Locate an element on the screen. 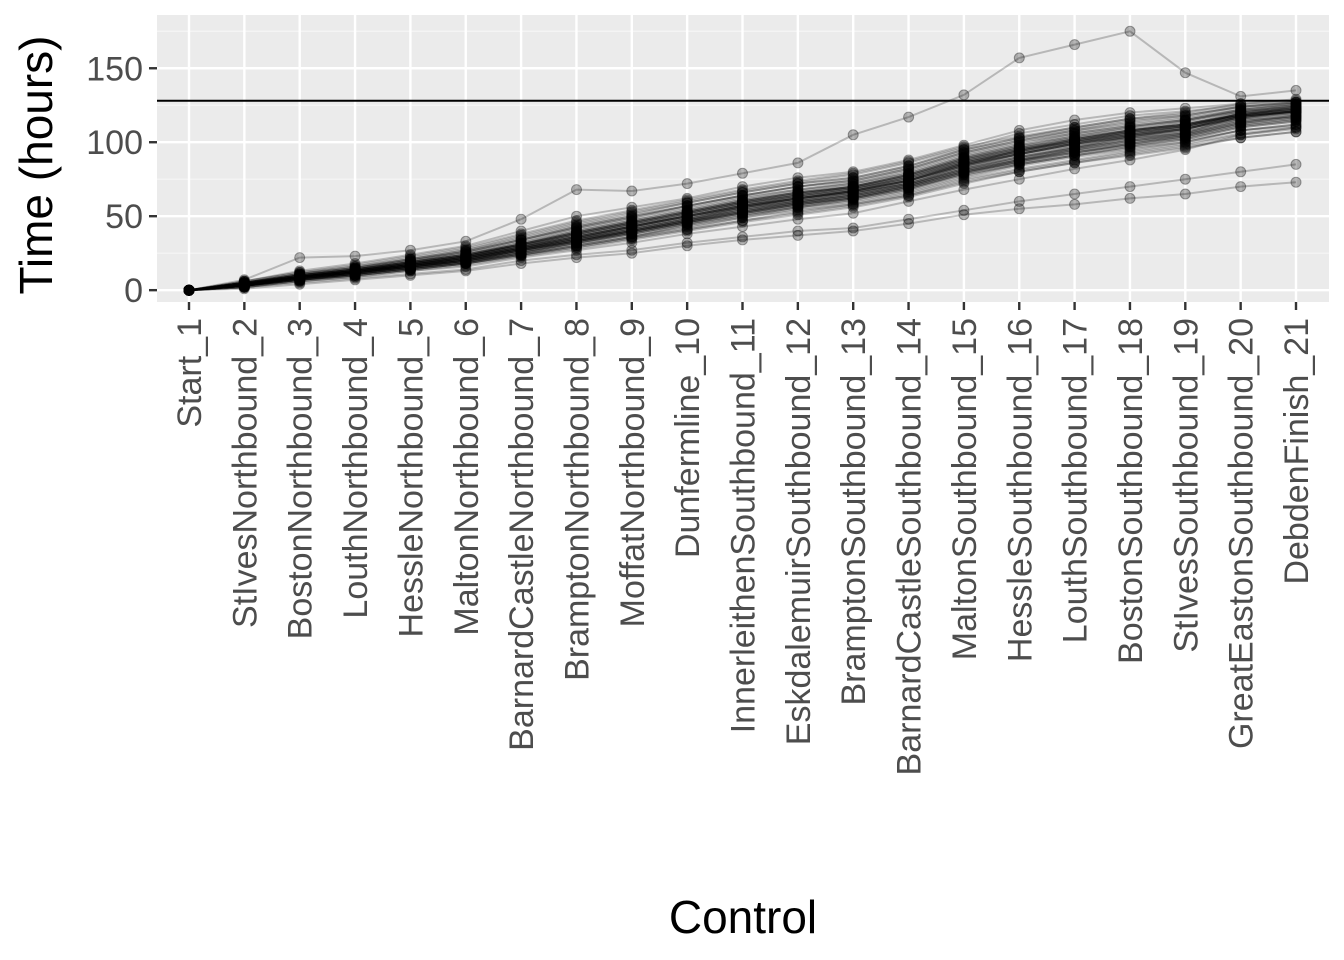 This screenshot has height=960, width=1344. x-tick-label: HessleNorthbound_5 is located at coordinates (411, 477).